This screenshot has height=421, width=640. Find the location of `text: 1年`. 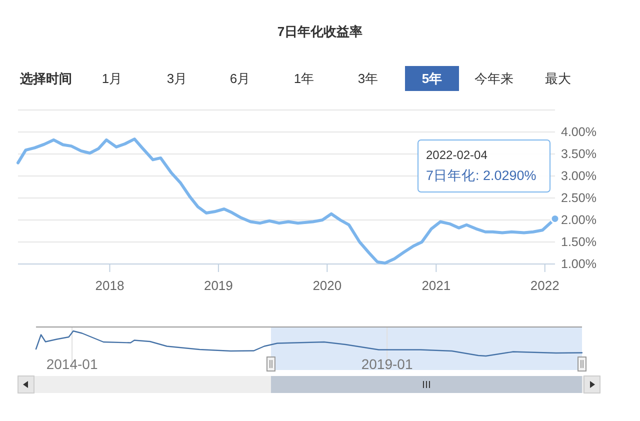

text: 1年 is located at coordinates (304, 78).